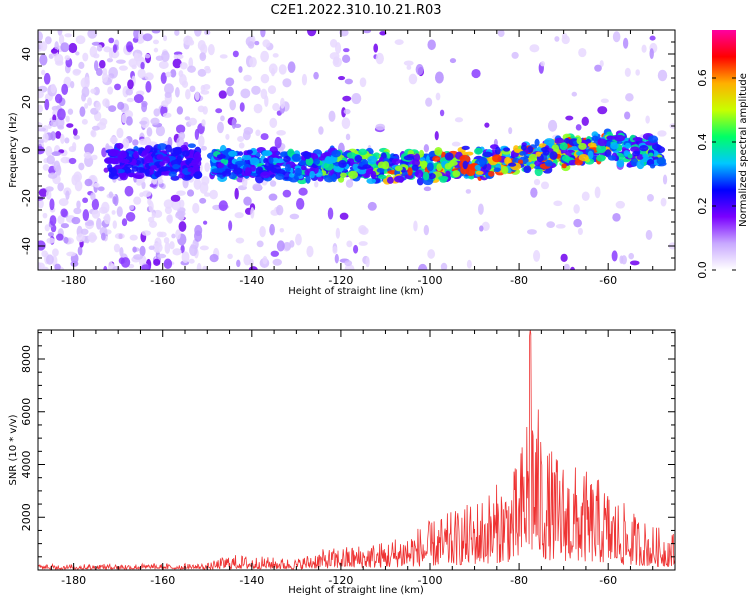  Describe the element at coordinates (702, 270) in the screenshot. I see `colorbar-tick-label: 0.0` at that location.